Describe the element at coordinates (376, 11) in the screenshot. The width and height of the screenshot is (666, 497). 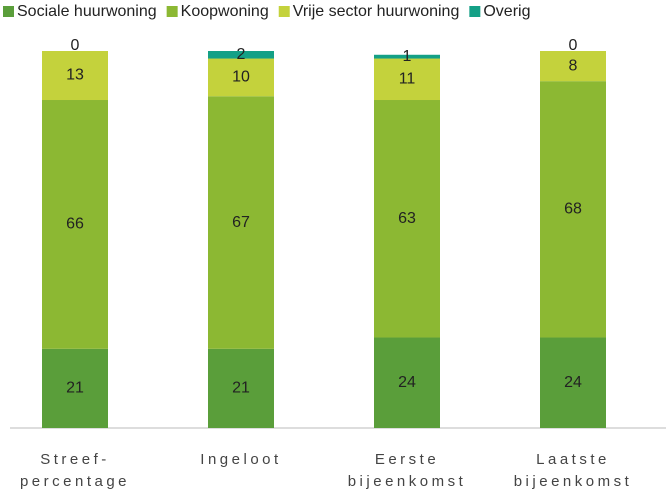
I see `legend-label: Vrije sector huurwoning` at that location.